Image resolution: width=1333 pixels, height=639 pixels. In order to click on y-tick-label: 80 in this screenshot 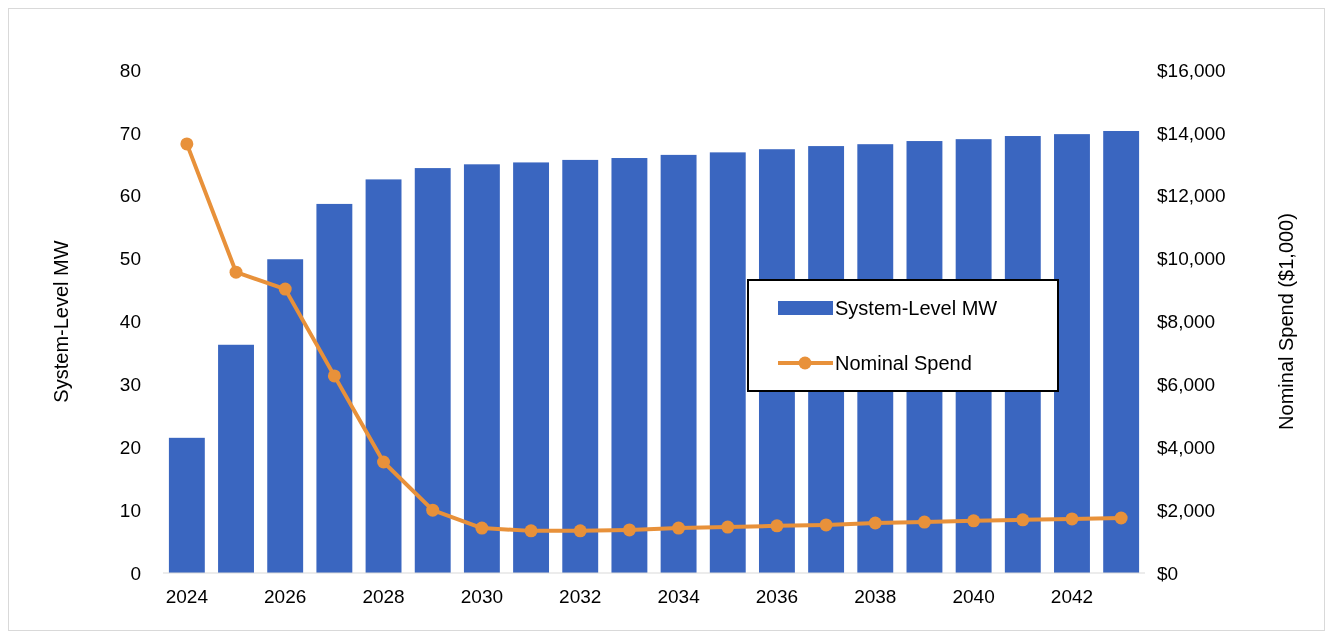, I will do `click(130, 70)`.